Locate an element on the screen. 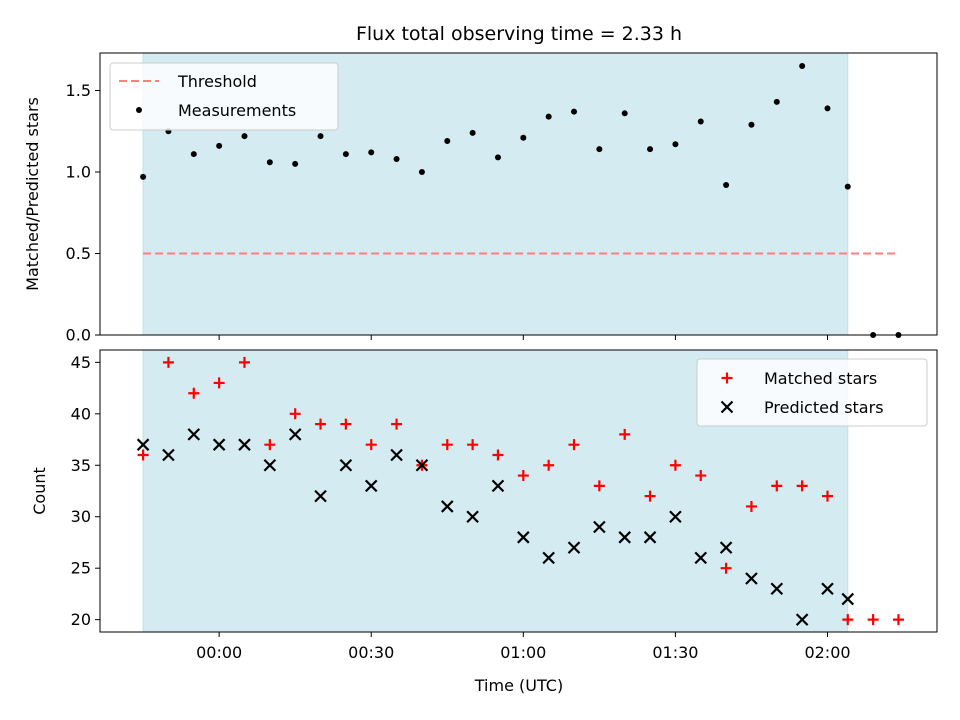 The image size is (960, 720). legend-predicted-swatch is located at coordinates (727, 407).